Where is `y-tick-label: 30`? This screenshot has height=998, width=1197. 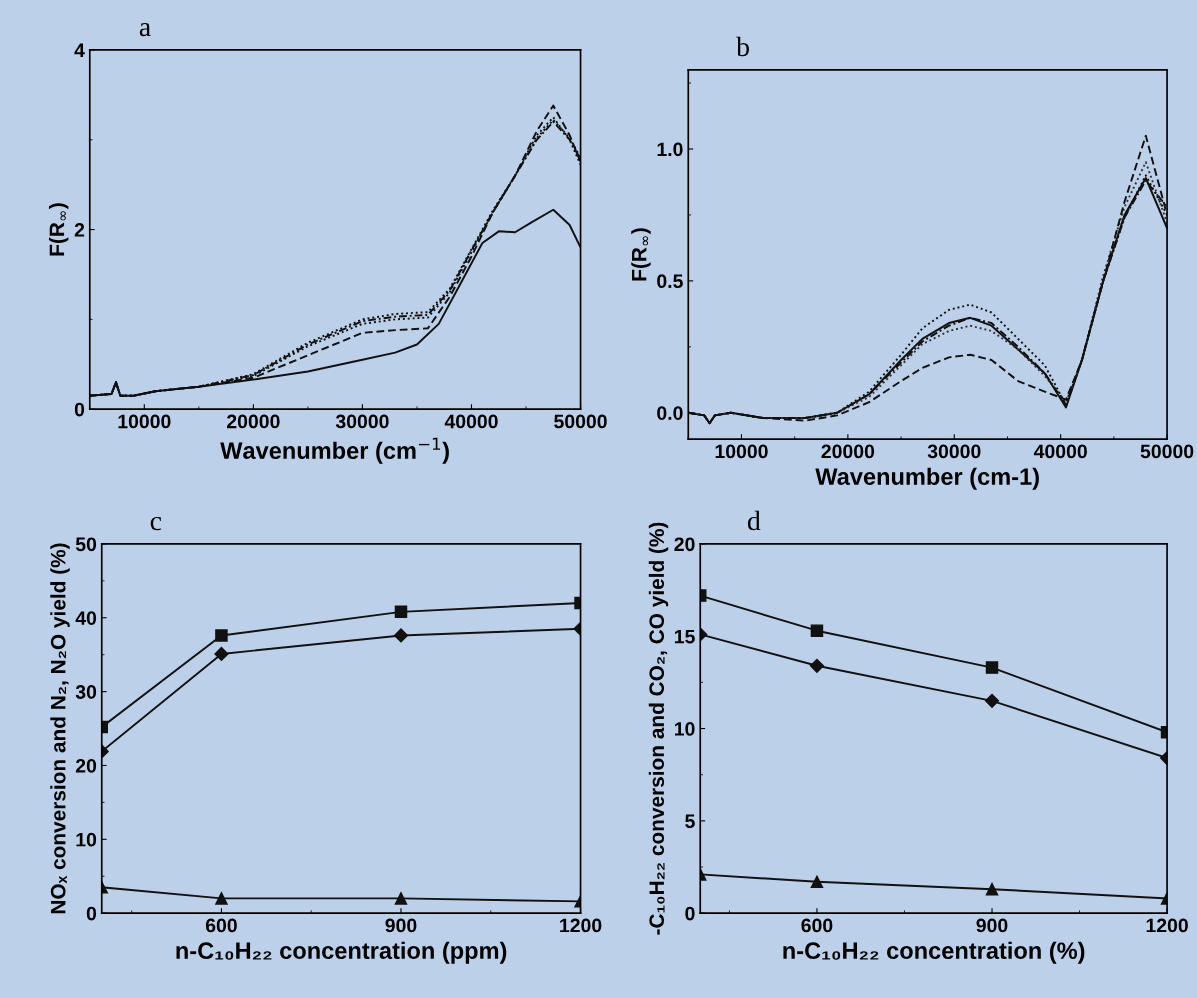
y-tick-label: 30 is located at coordinates (86, 692).